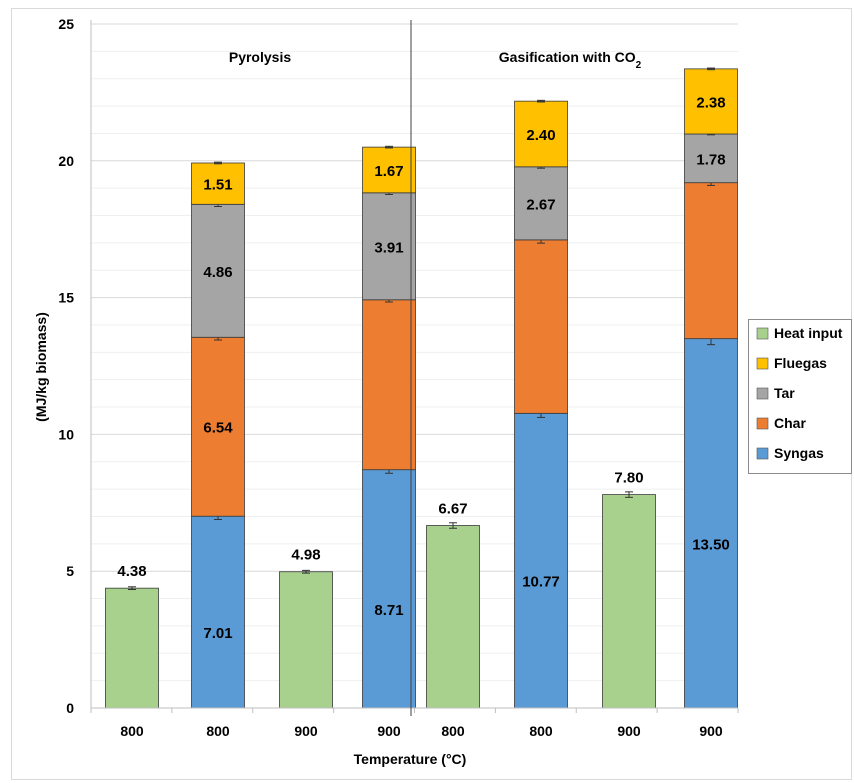 The height and width of the screenshot is (783, 854). Describe the element at coordinates (66, 24) in the screenshot. I see `y-tick-label: 25` at that location.